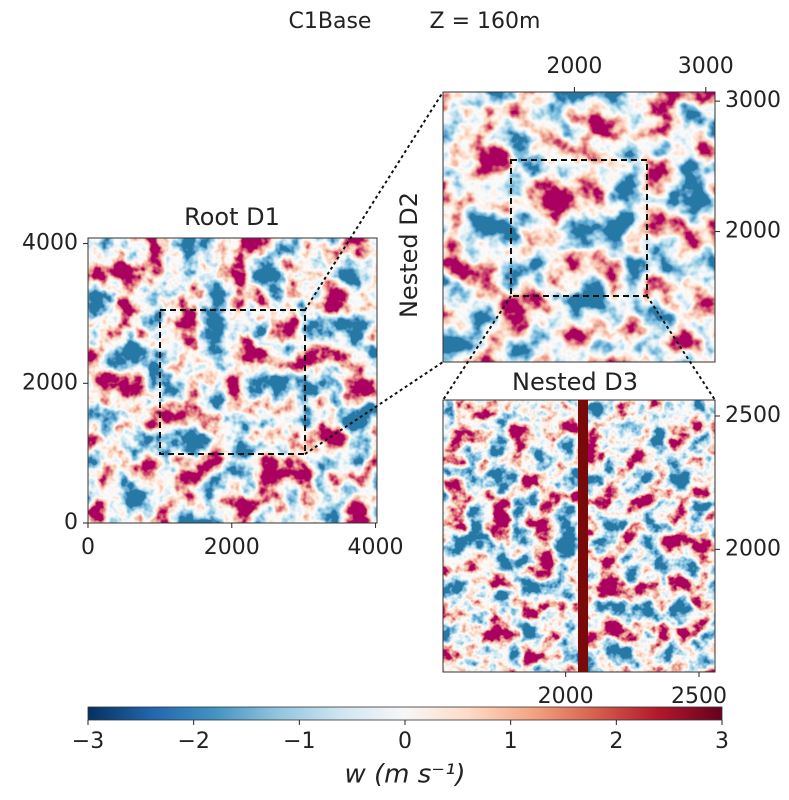 This screenshot has height=800, width=789. What do you see at coordinates (405, 741) in the screenshot?
I see `colorbar-tick-label: 0` at bounding box center [405, 741].